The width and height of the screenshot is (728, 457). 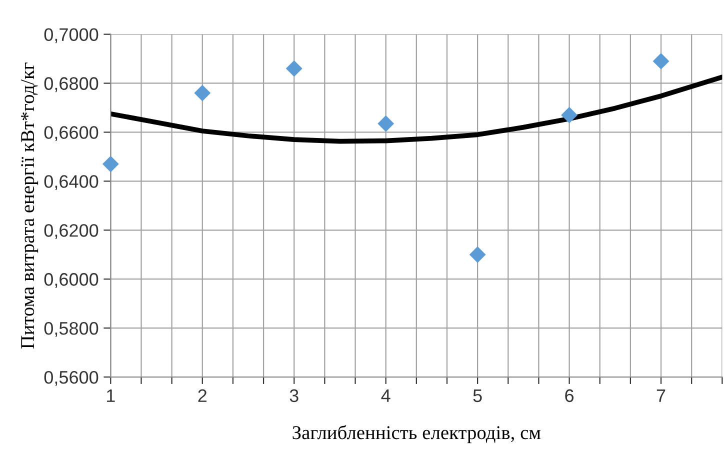 What do you see at coordinates (71, 378) in the screenshot?
I see `y-tick-label: 0,5600` at bounding box center [71, 378].